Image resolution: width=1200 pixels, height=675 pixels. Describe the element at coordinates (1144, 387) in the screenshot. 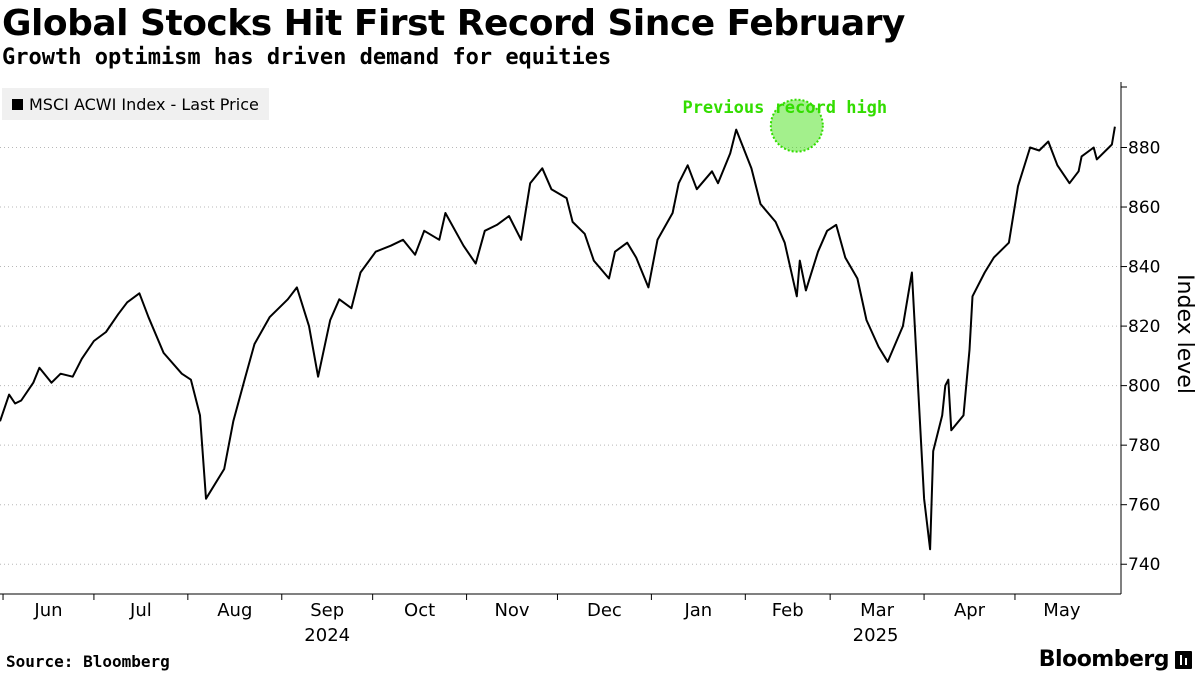

I see `y-tick-label: 800` at that location.